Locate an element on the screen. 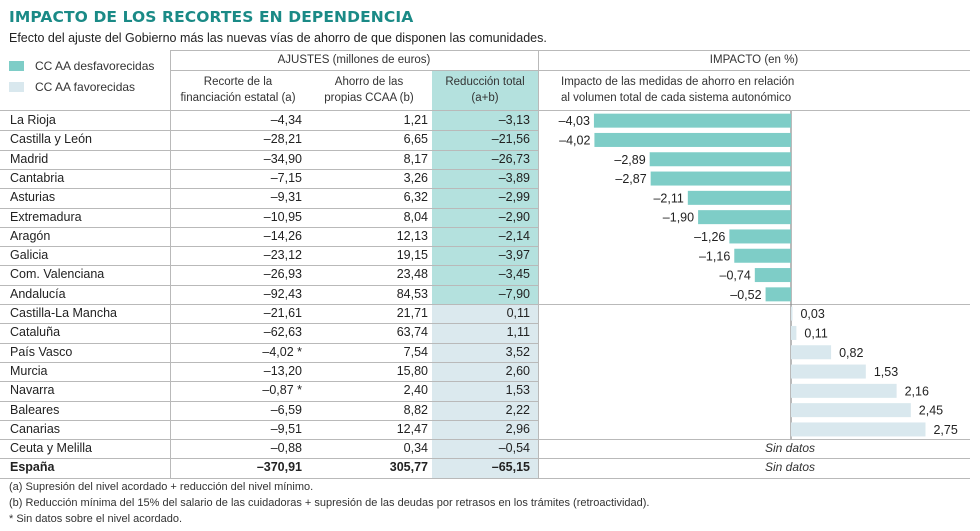  row-region-name: Aragón is located at coordinates (30, 235).